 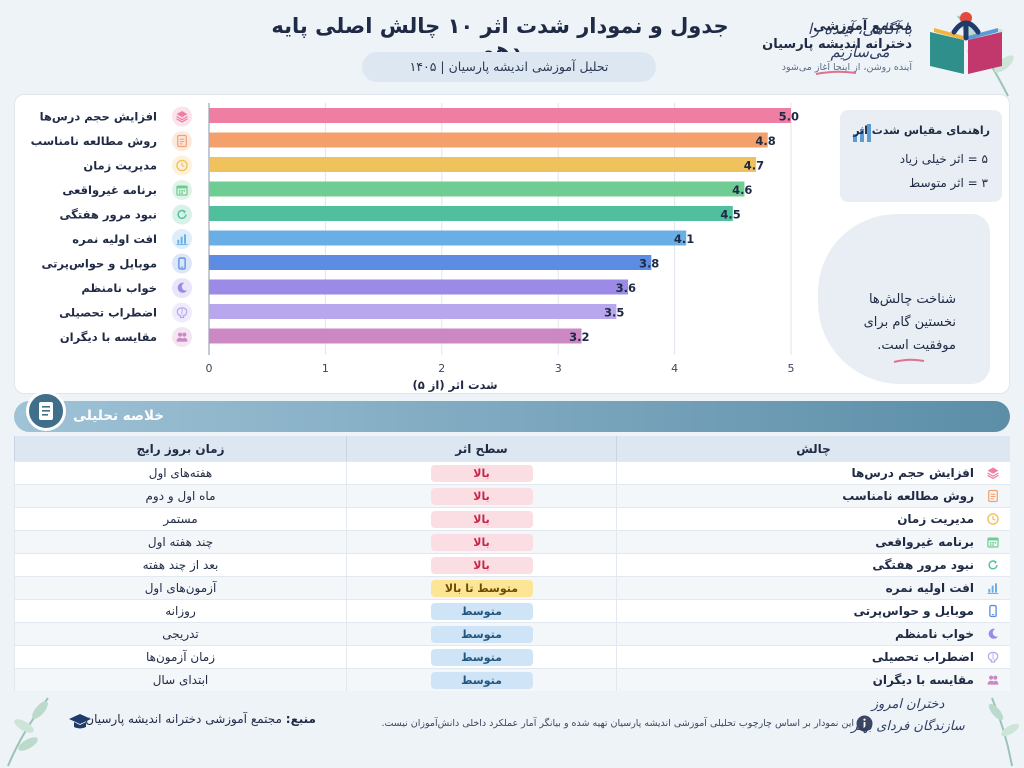 What do you see at coordinates (183, 719) in the screenshot?
I see `source-value: مجتمع آموزشی دخترانه اندیشه پارسیان` at bounding box center [183, 719].